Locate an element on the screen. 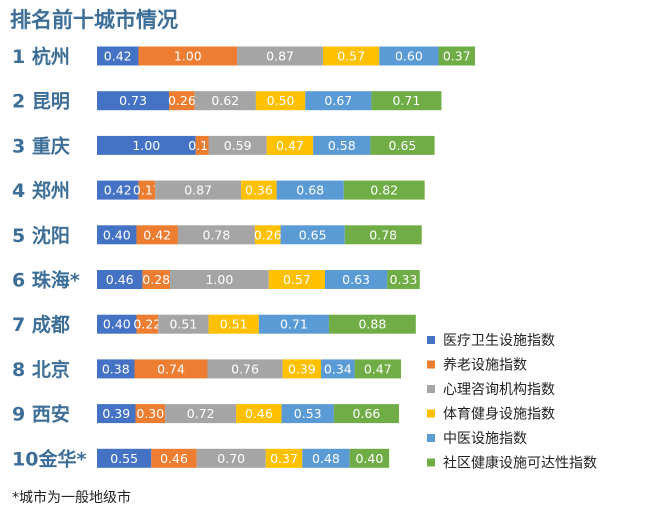 The width and height of the screenshot is (650, 515). data-label: 0.46 is located at coordinates (259, 413).